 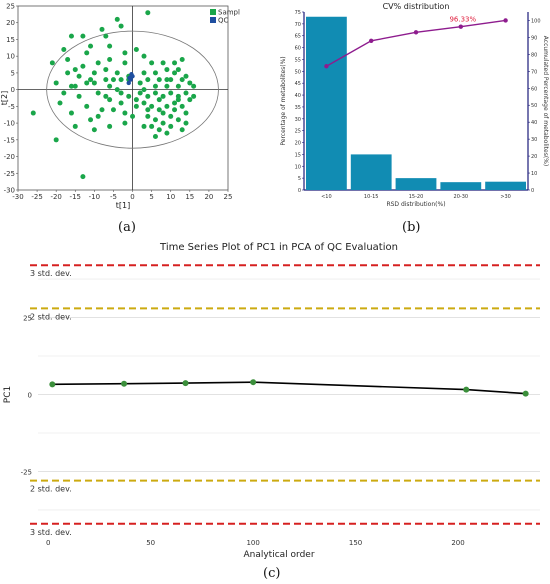 I want to click on legend-label: Sample, so click(x=229, y=13).